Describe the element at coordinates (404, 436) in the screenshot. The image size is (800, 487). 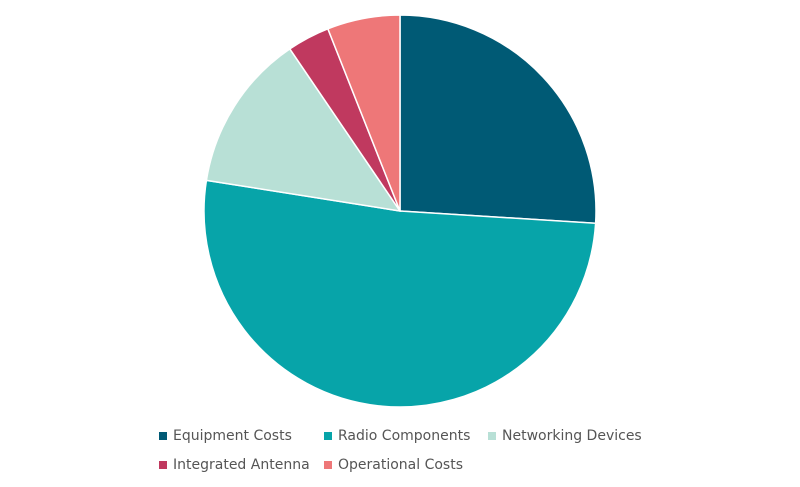
I see `legend-label: Radio Components` at that location.